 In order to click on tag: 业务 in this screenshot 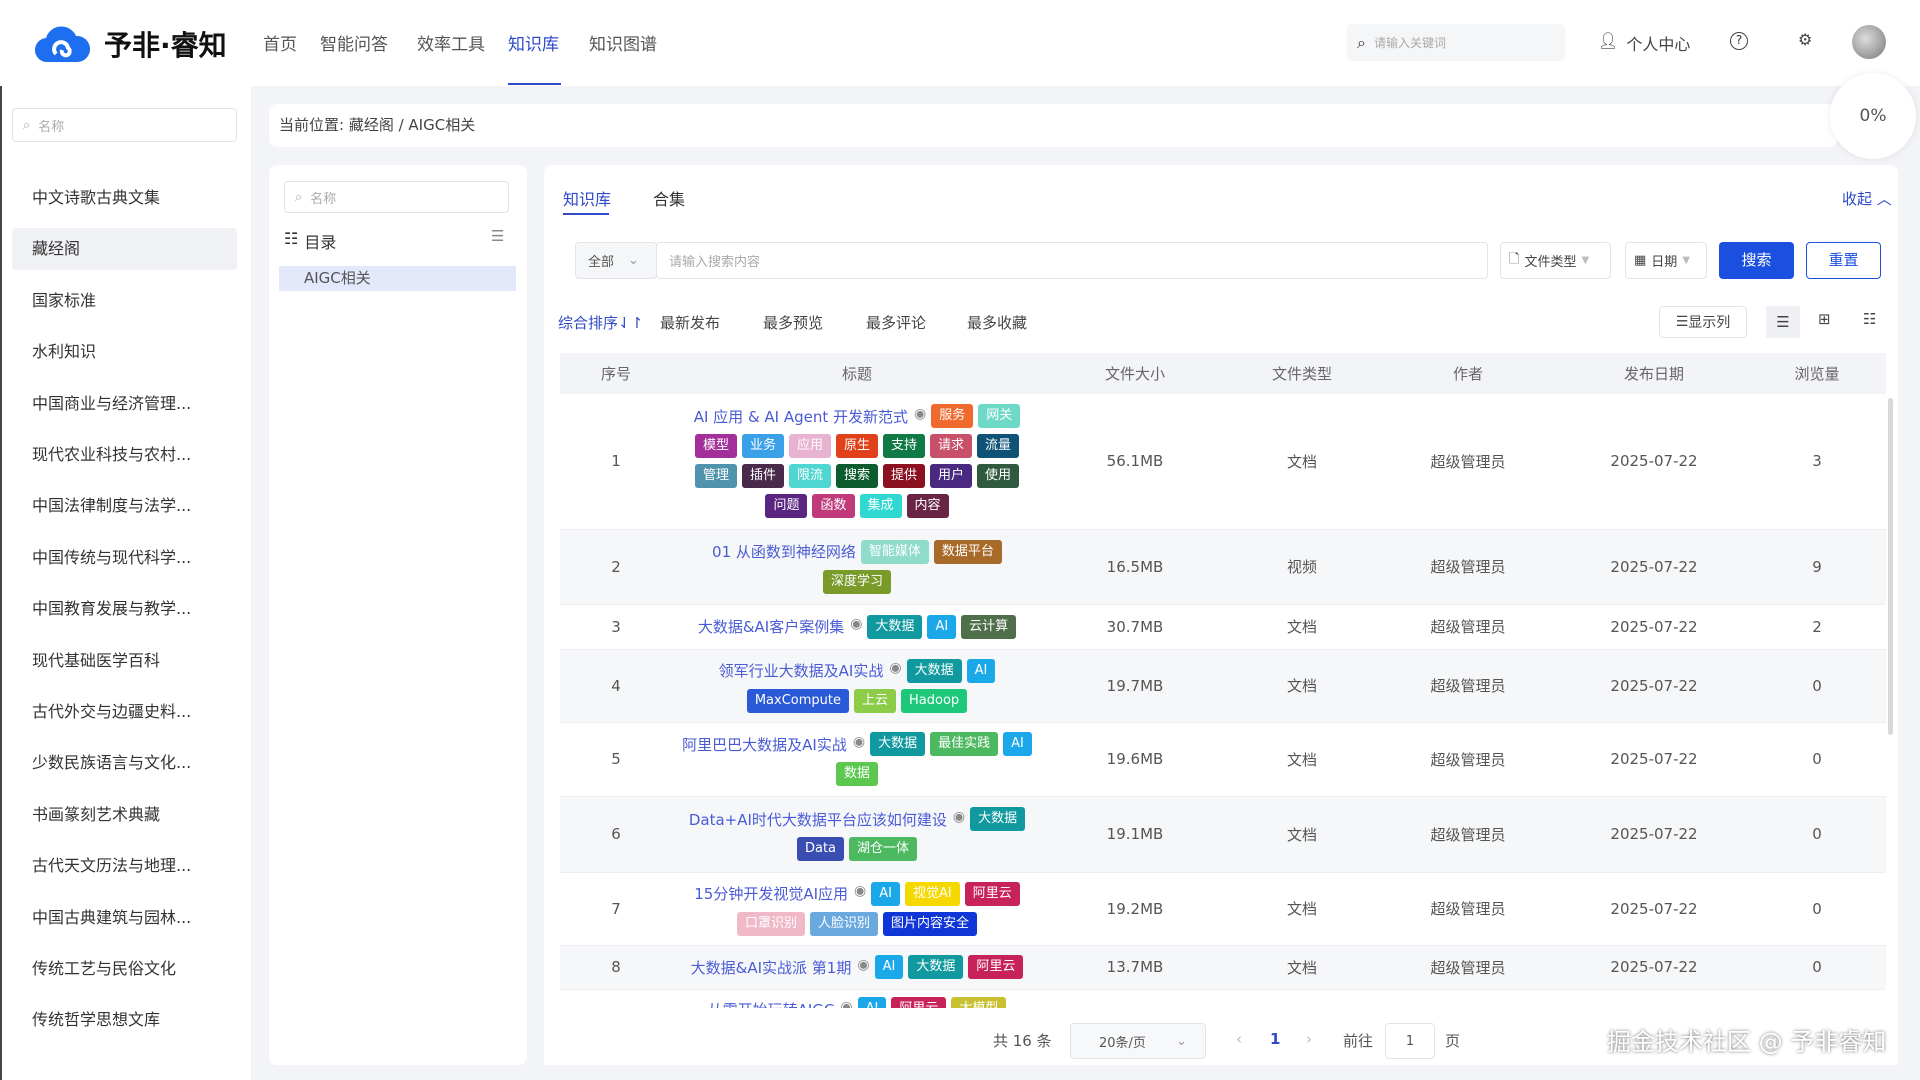, I will do `click(762, 446)`.